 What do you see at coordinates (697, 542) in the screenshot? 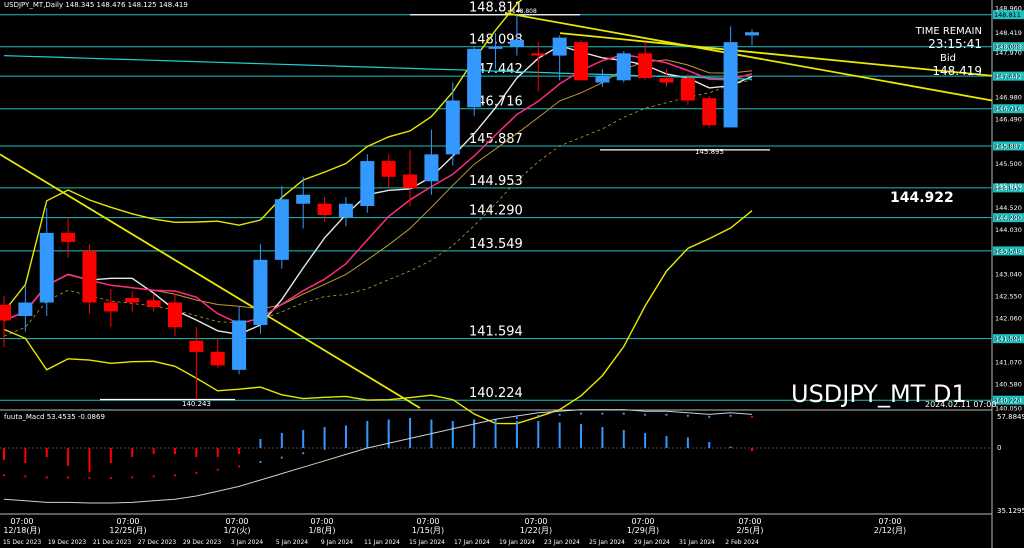
I see `x-date-label: 31 Jan 2024` at bounding box center [697, 542].